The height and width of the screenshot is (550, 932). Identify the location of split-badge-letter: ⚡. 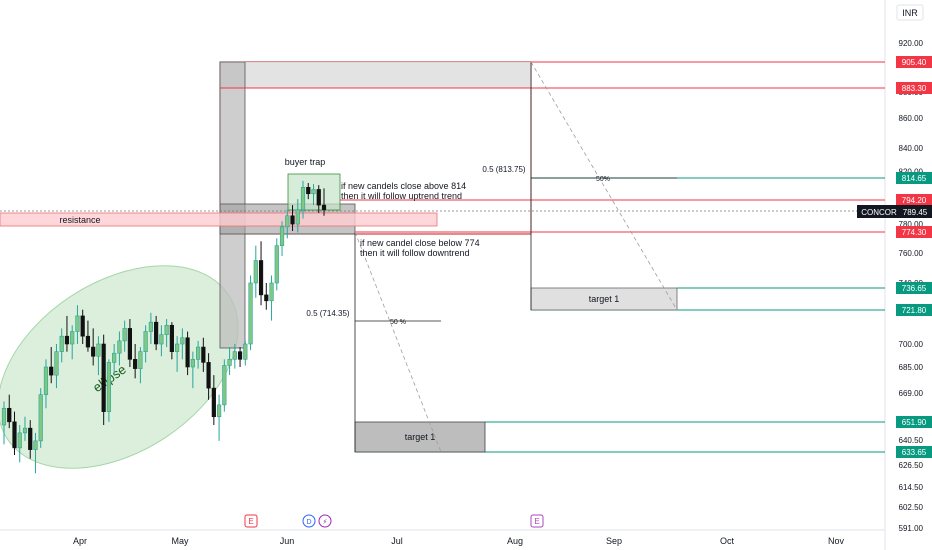
(325, 522).